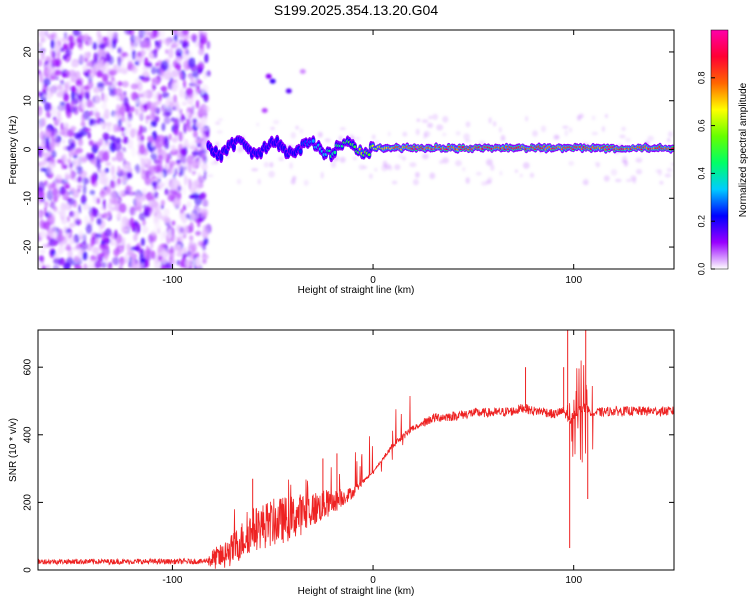 Image resolution: width=750 pixels, height=605 pixels. I want to click on spectral-blob, so click(288, 91).